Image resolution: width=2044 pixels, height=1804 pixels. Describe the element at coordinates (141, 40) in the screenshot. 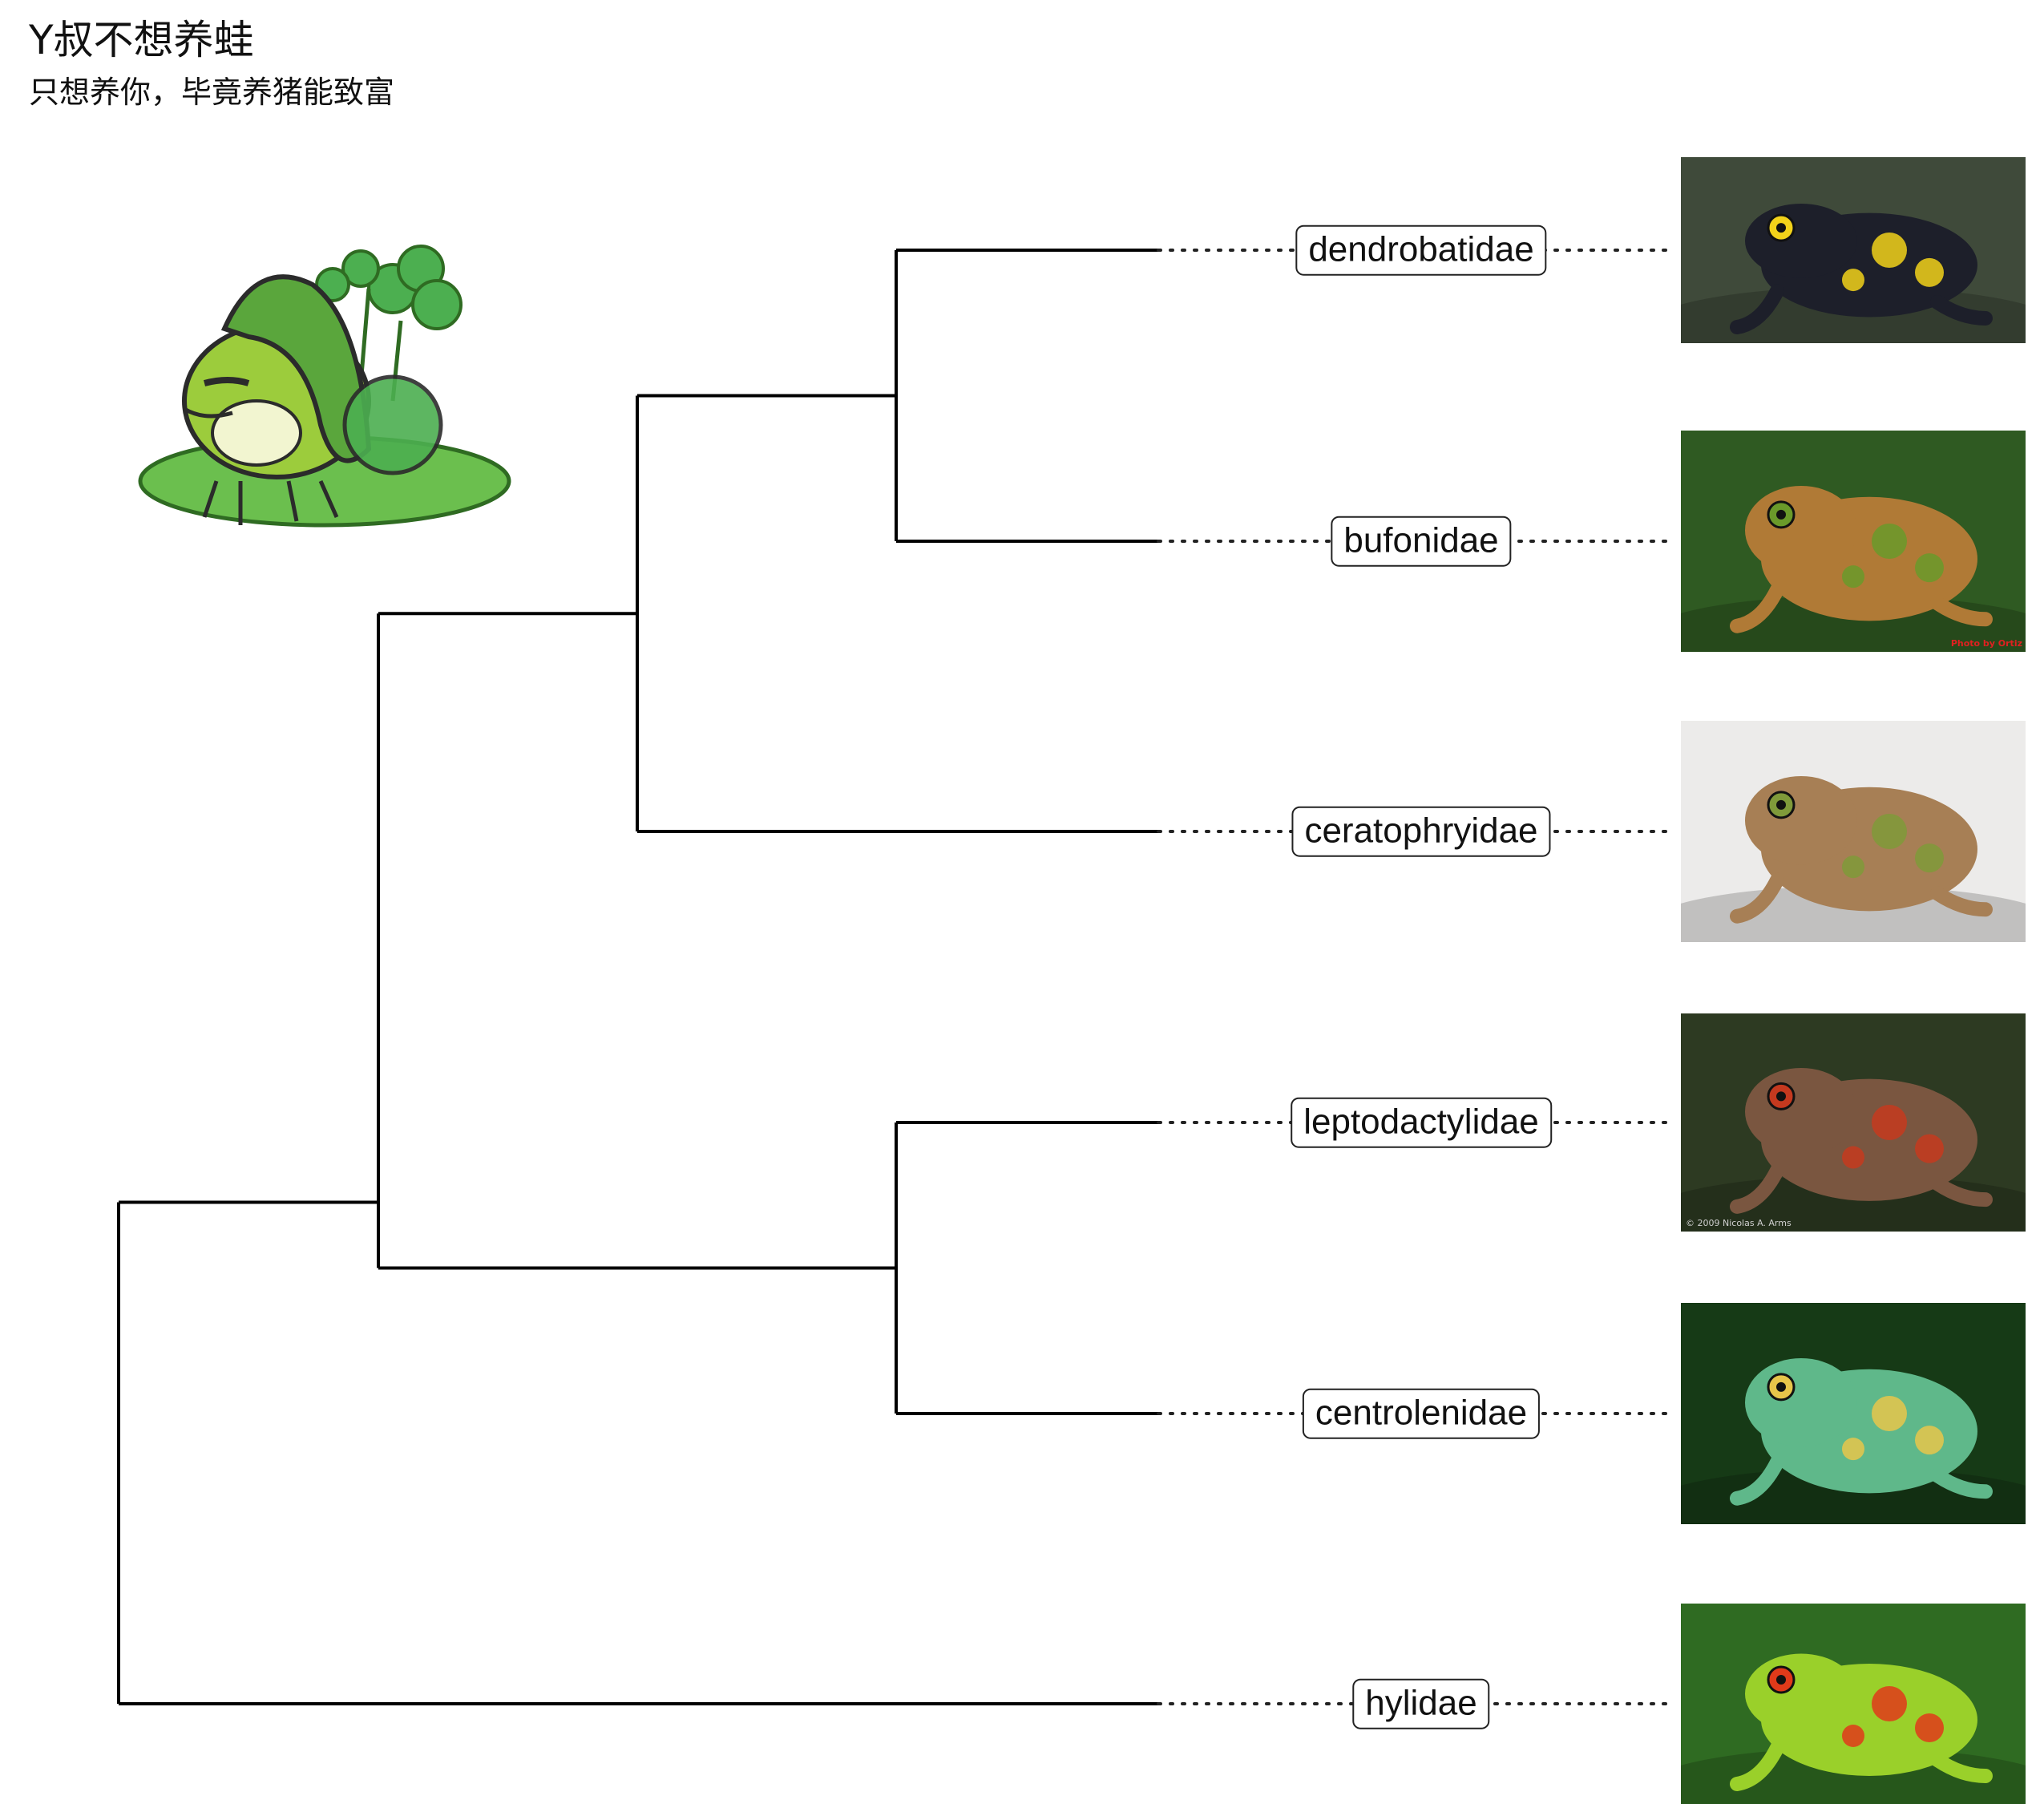

I see `page-title: Y叔不想养蛙` at that location.